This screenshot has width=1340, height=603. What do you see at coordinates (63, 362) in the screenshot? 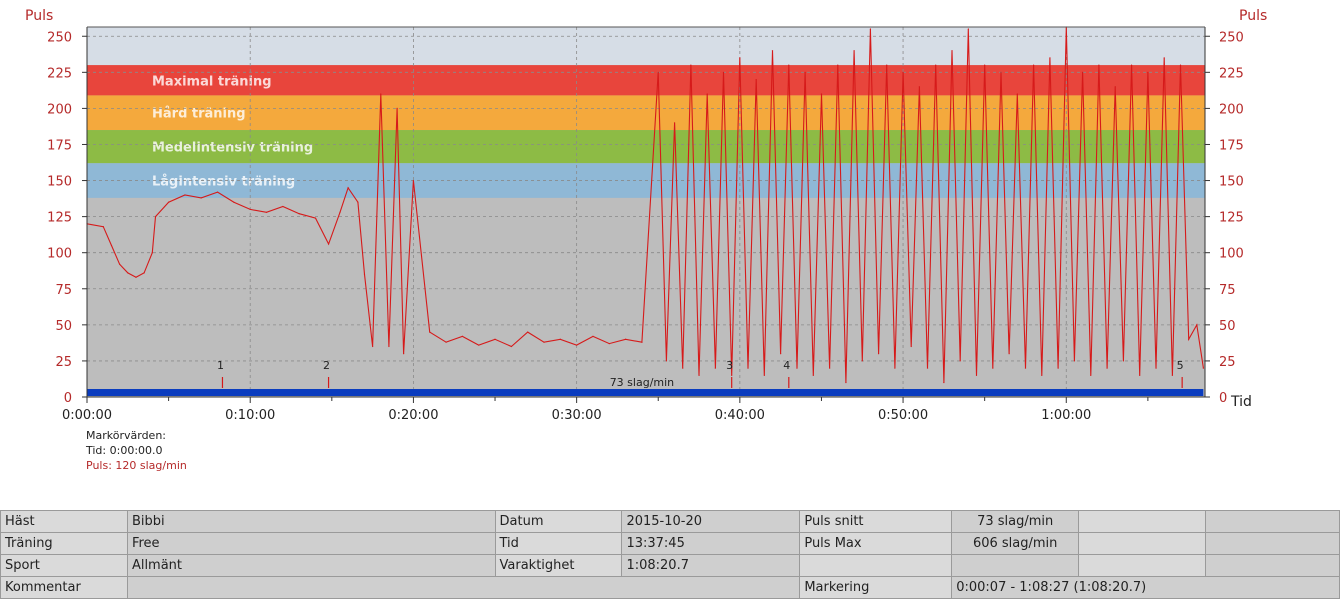
I see `y-tick-label-left: 25` at bounding box center [63, 362].